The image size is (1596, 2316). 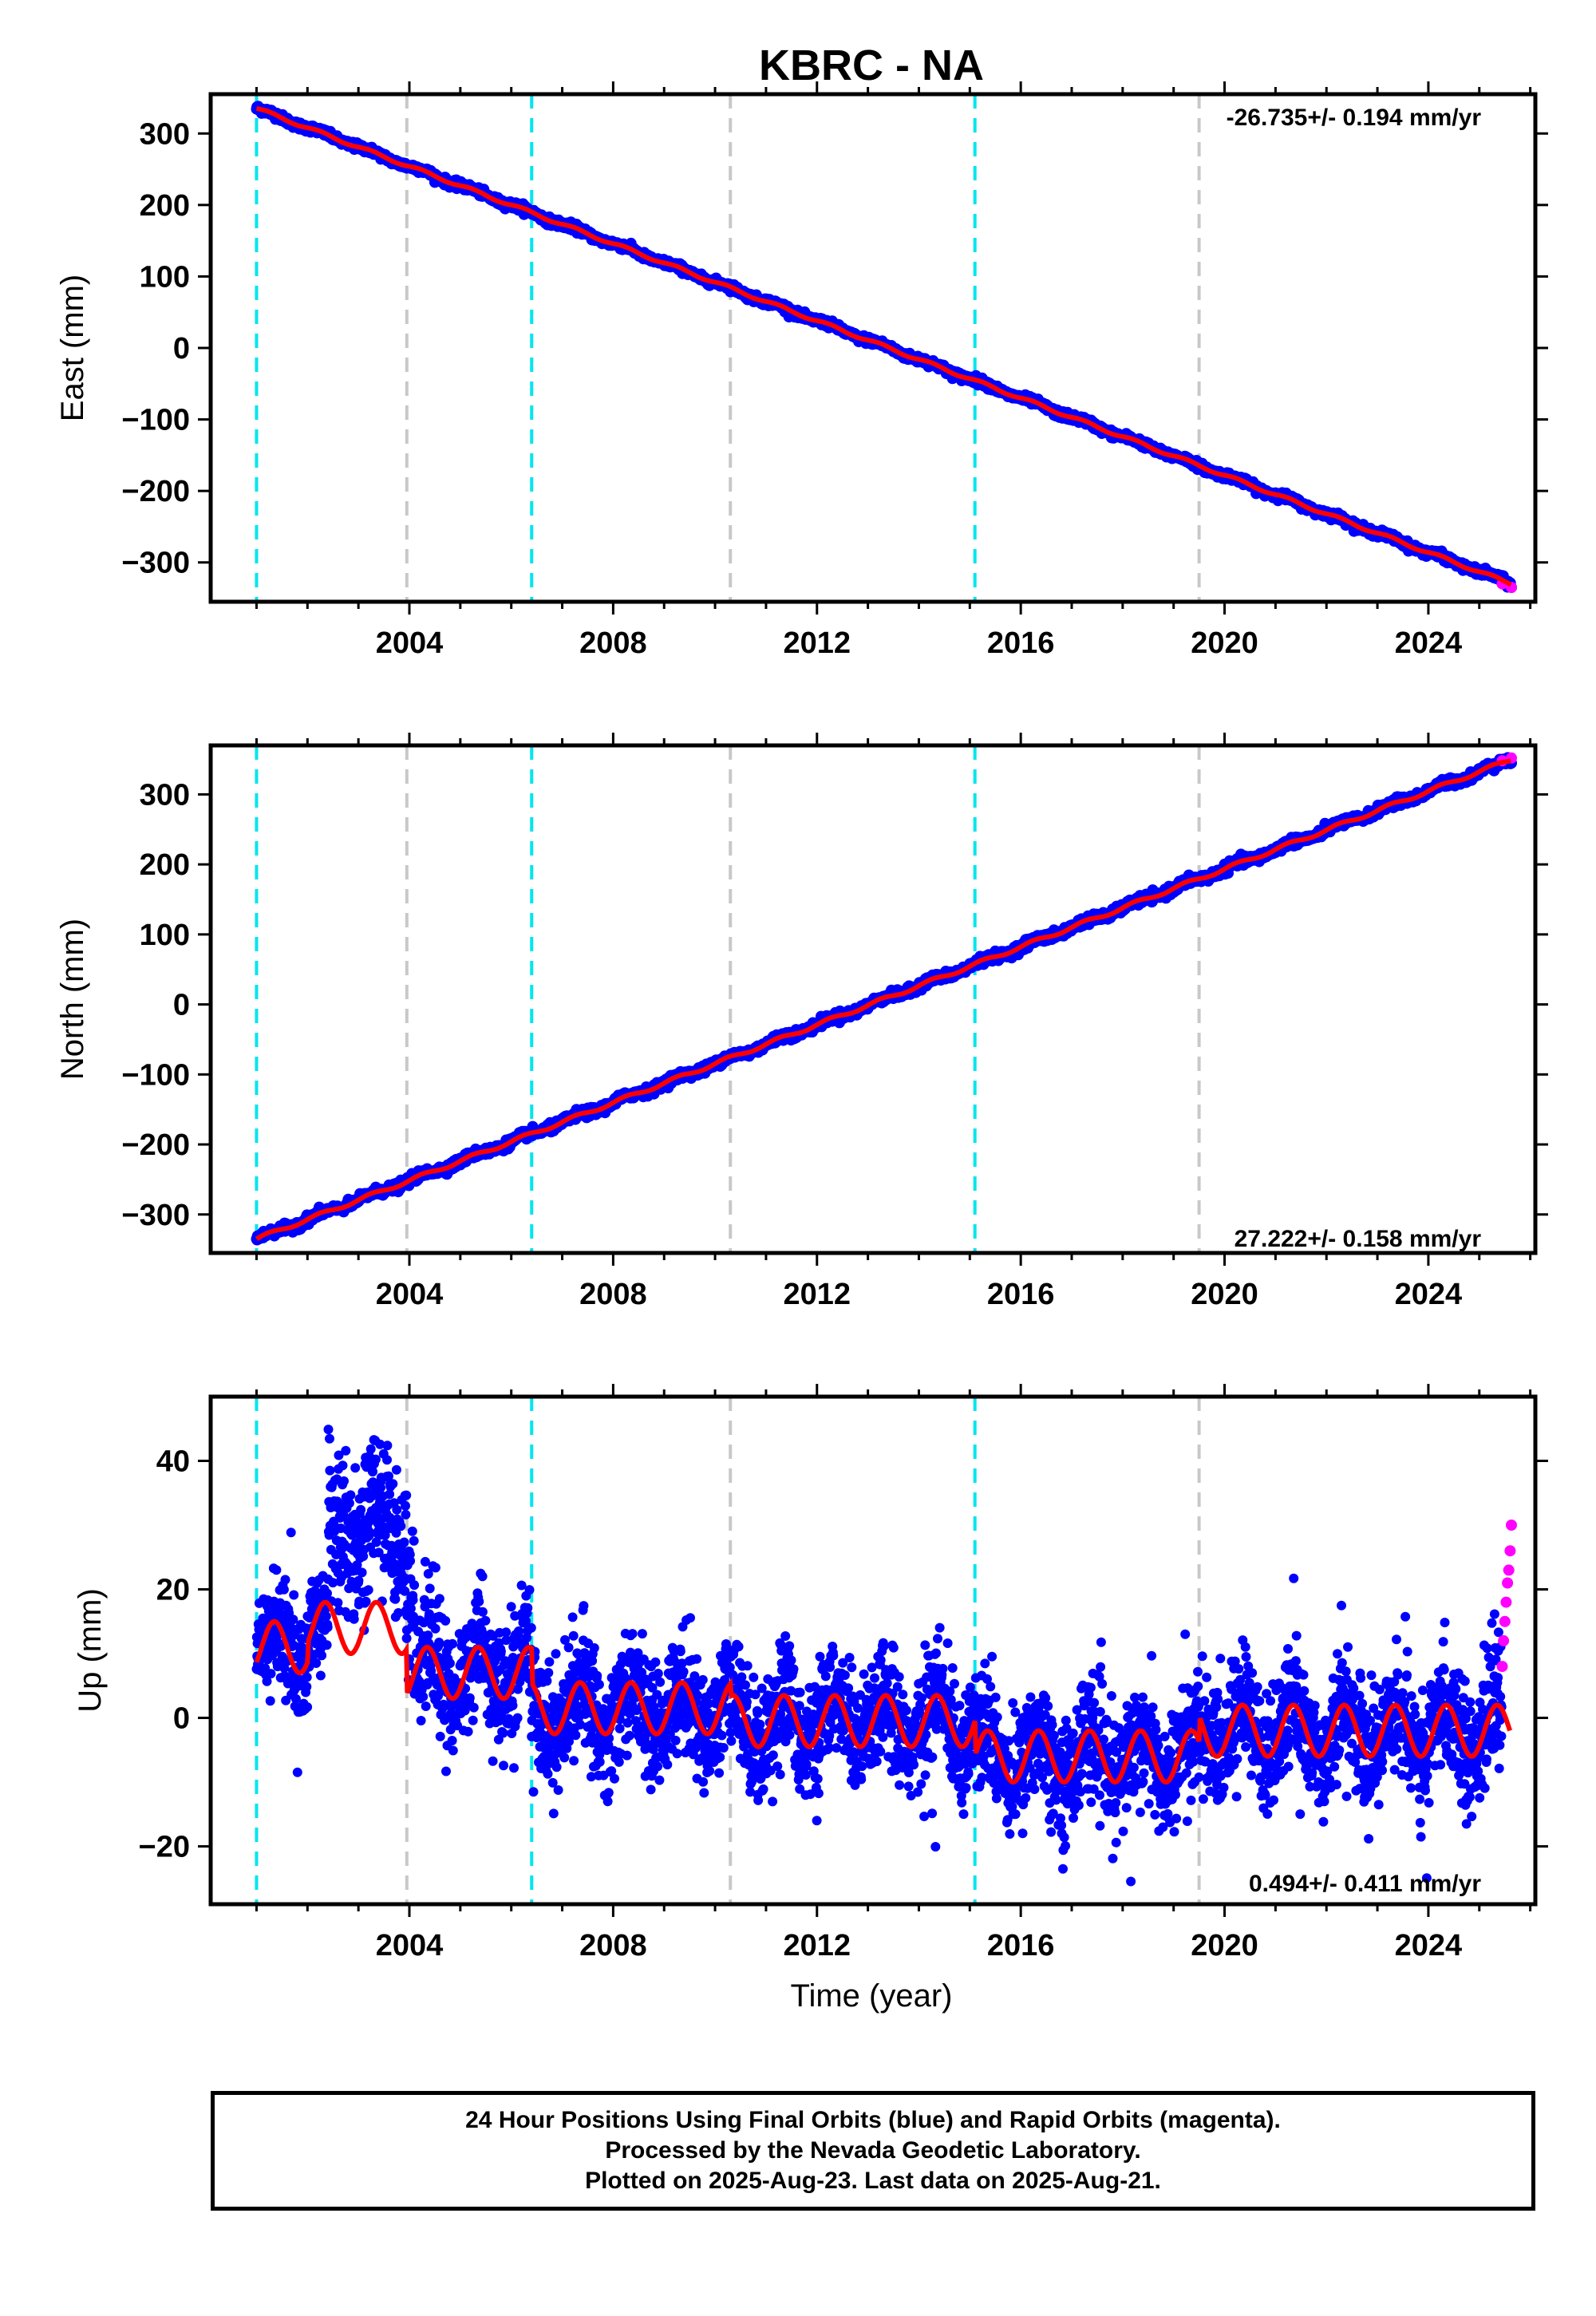 What do you see at coordinates (165, 206) in the screenshot?
I see `y-tick-label: 200` at bounding box center [165, 206].